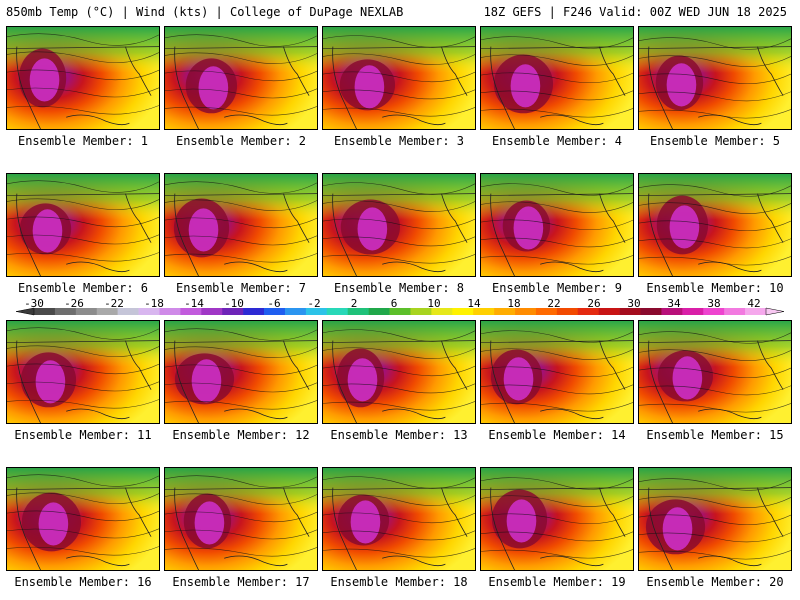 The height and width of the screenshot is (600, 800). I want to click on ensemble-member-caption: Ensemble Member: 9, so click(557, 288).